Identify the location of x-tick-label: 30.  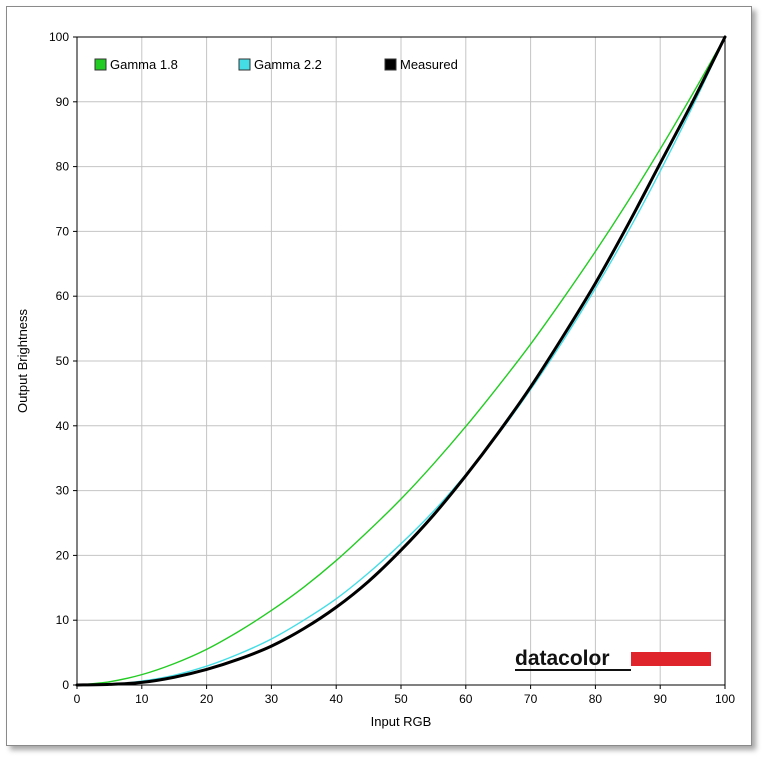
(272, 699).